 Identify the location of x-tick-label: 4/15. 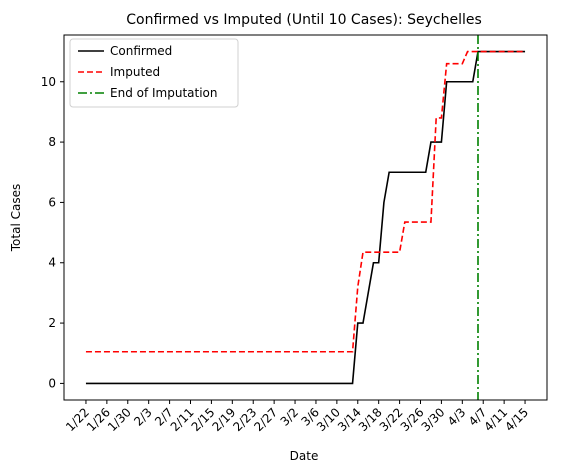
(516, 419).